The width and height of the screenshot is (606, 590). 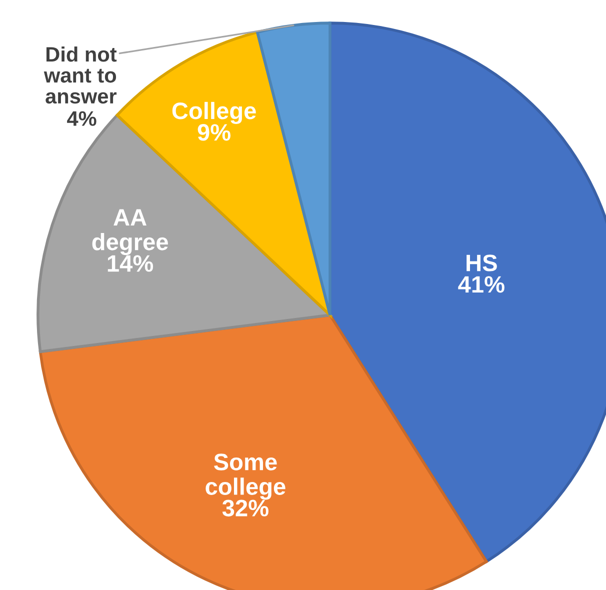 I want to click on data-label: 41%, so click(x=481, y=284).